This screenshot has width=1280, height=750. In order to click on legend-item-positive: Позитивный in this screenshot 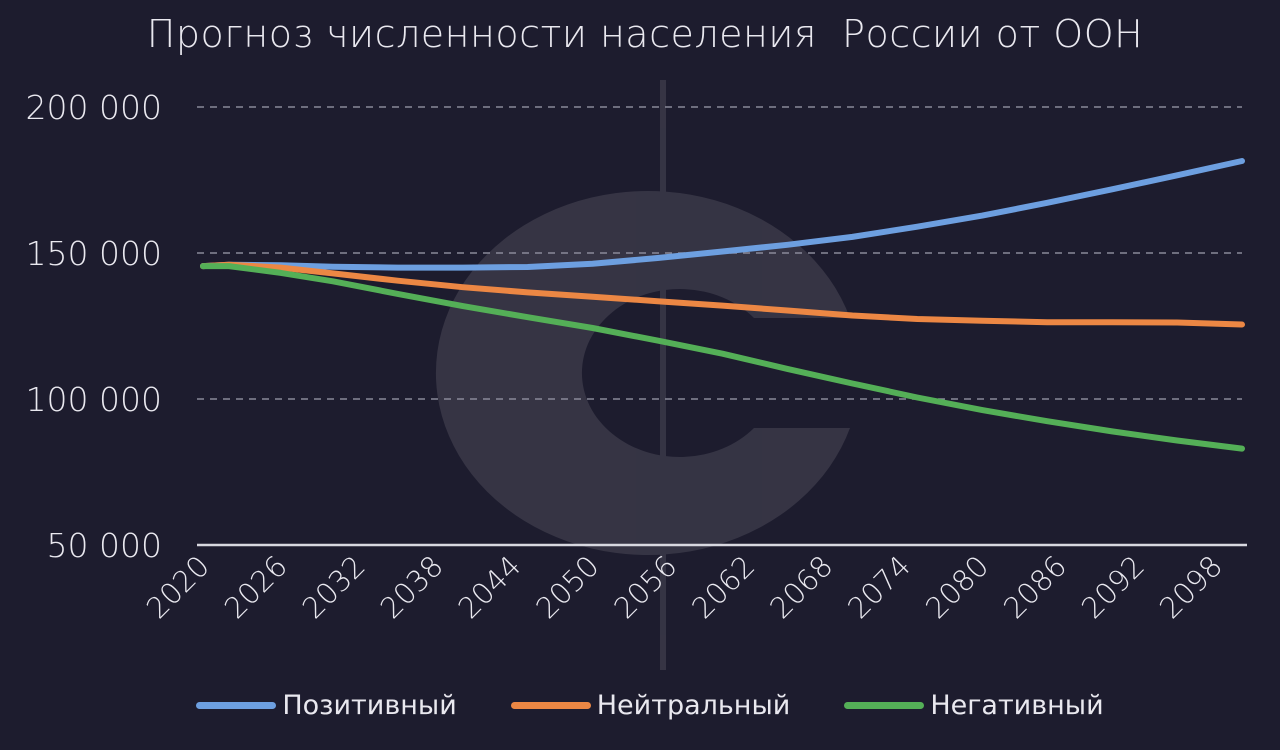, I will do `click(326, 705)`.